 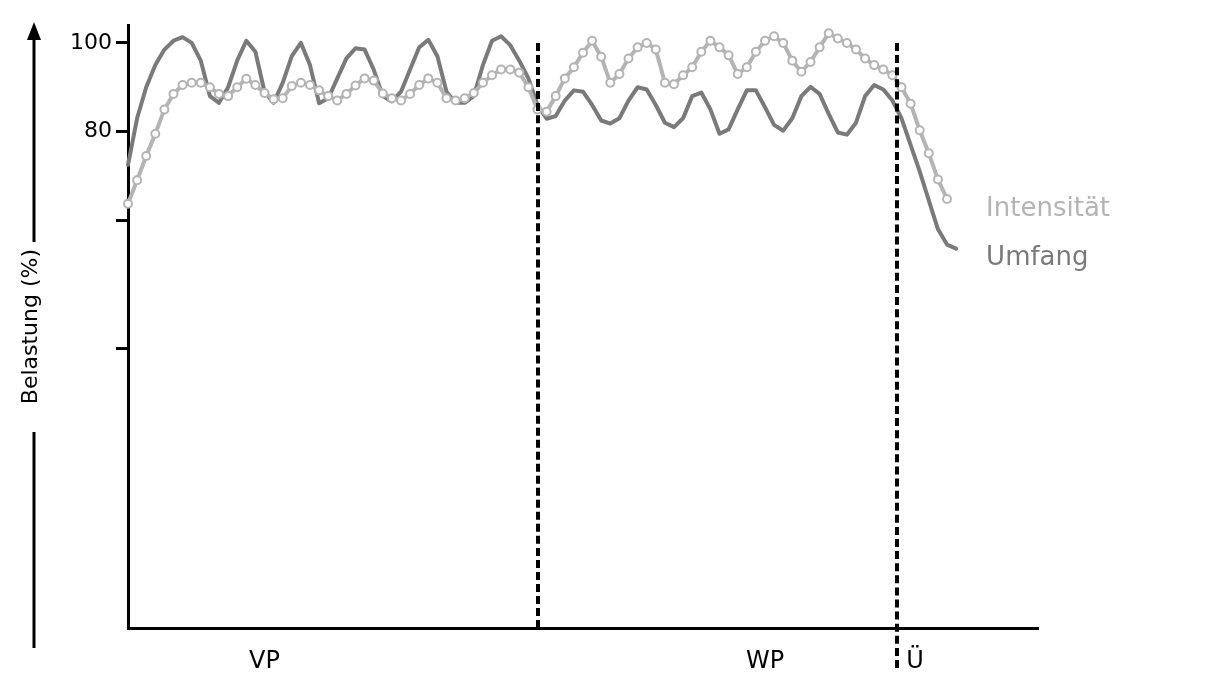 What do you see at coordinates (29, 326) in the screenshot?
I see `y-axis-title: Belastung (%)` at bounding box center [29, 326].